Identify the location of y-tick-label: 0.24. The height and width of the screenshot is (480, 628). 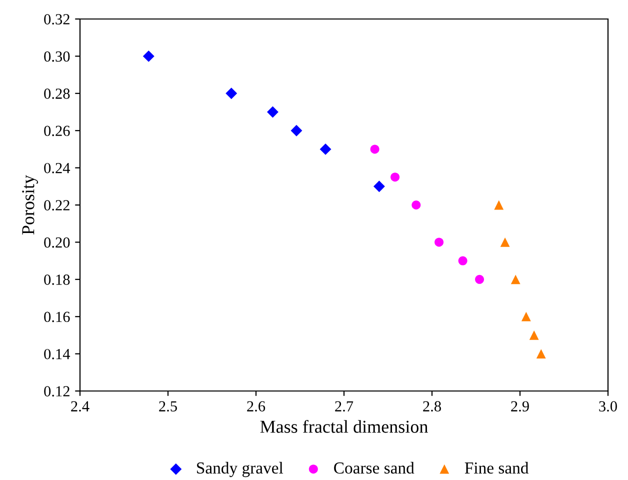
(57, 168).